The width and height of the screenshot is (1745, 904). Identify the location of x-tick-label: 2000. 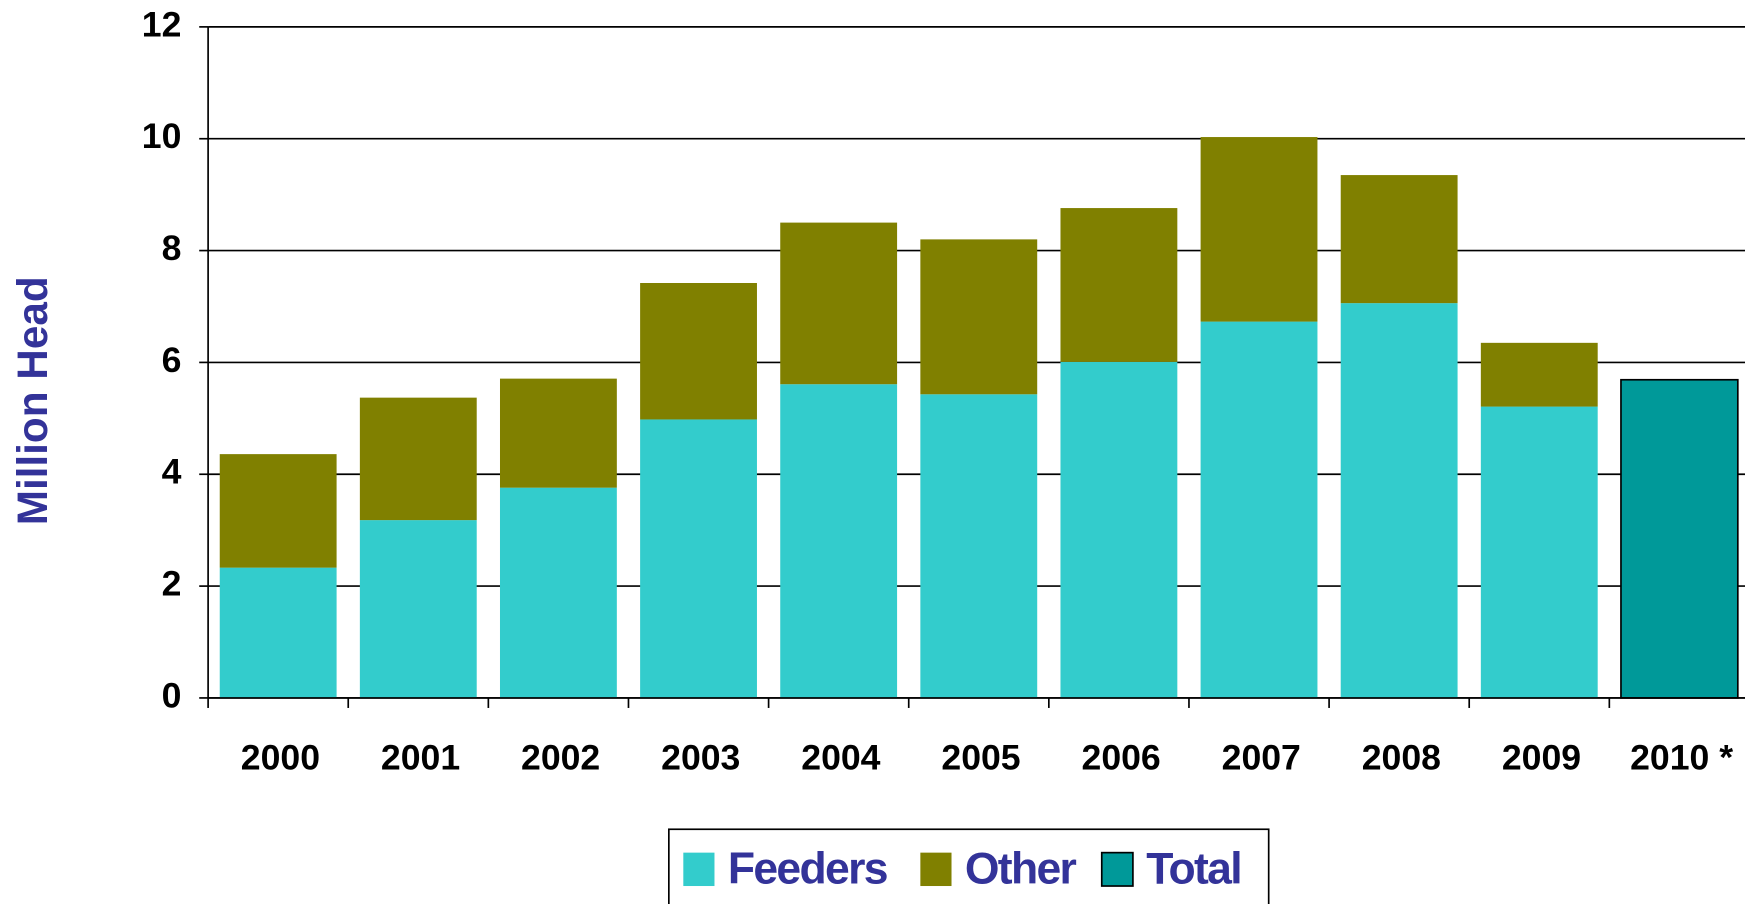
(280, 758).